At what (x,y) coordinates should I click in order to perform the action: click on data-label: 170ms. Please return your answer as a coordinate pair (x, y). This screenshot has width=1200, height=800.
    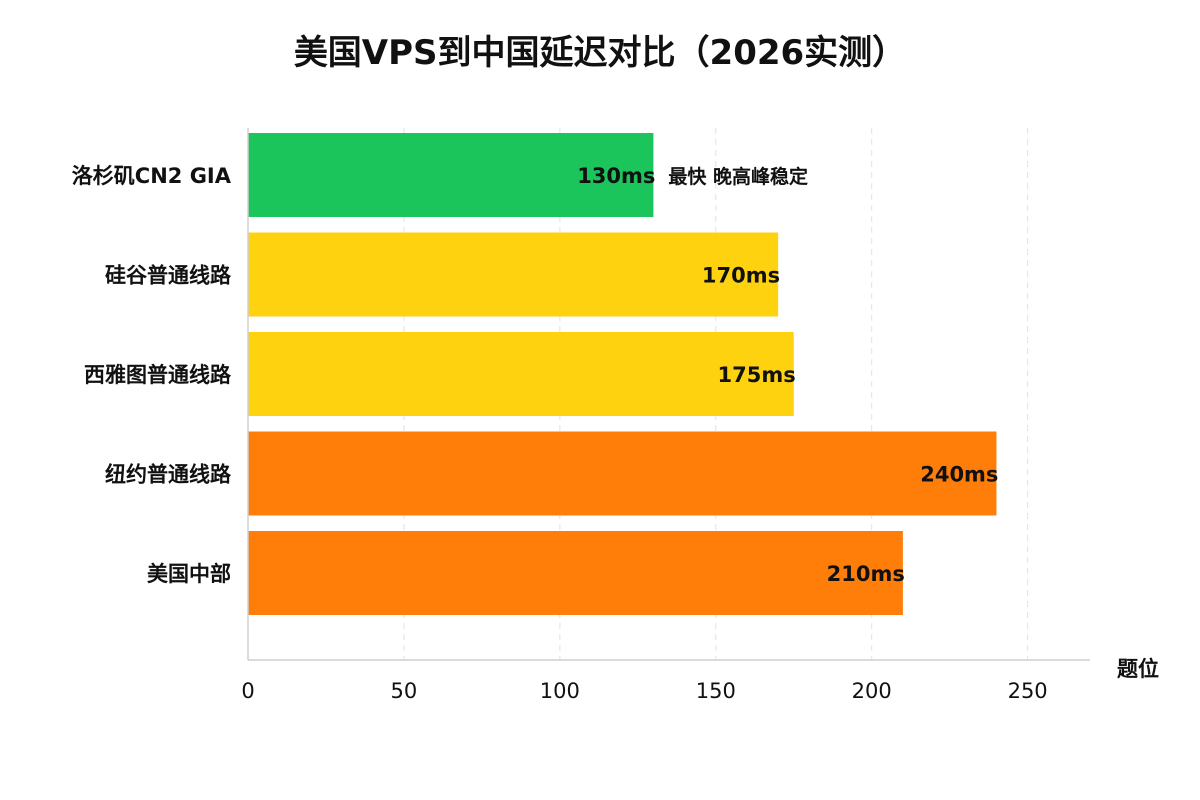
    Looking at the image, I should click on (741, 276).